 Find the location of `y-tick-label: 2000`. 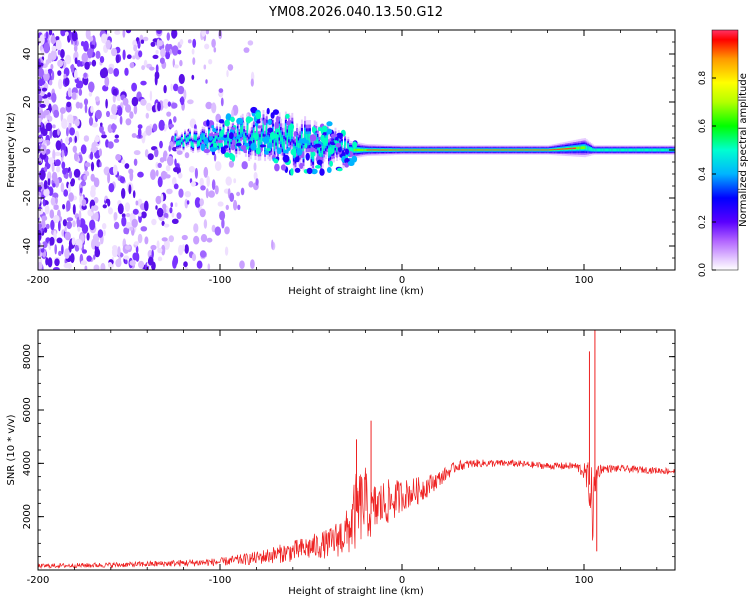

y-tick-label: 2000 is located at coordinates (27, 516).